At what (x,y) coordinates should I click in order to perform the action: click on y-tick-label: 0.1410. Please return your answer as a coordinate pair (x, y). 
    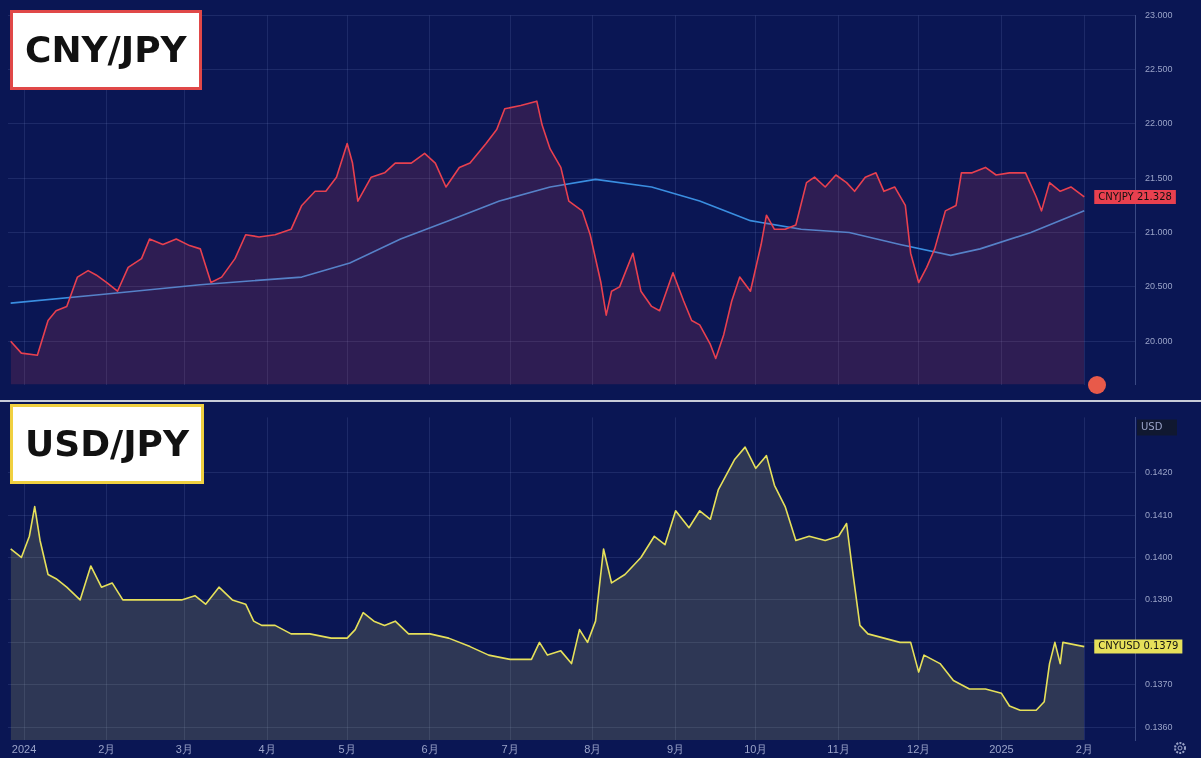
    Looking at the image, I should click on (1159, 514).